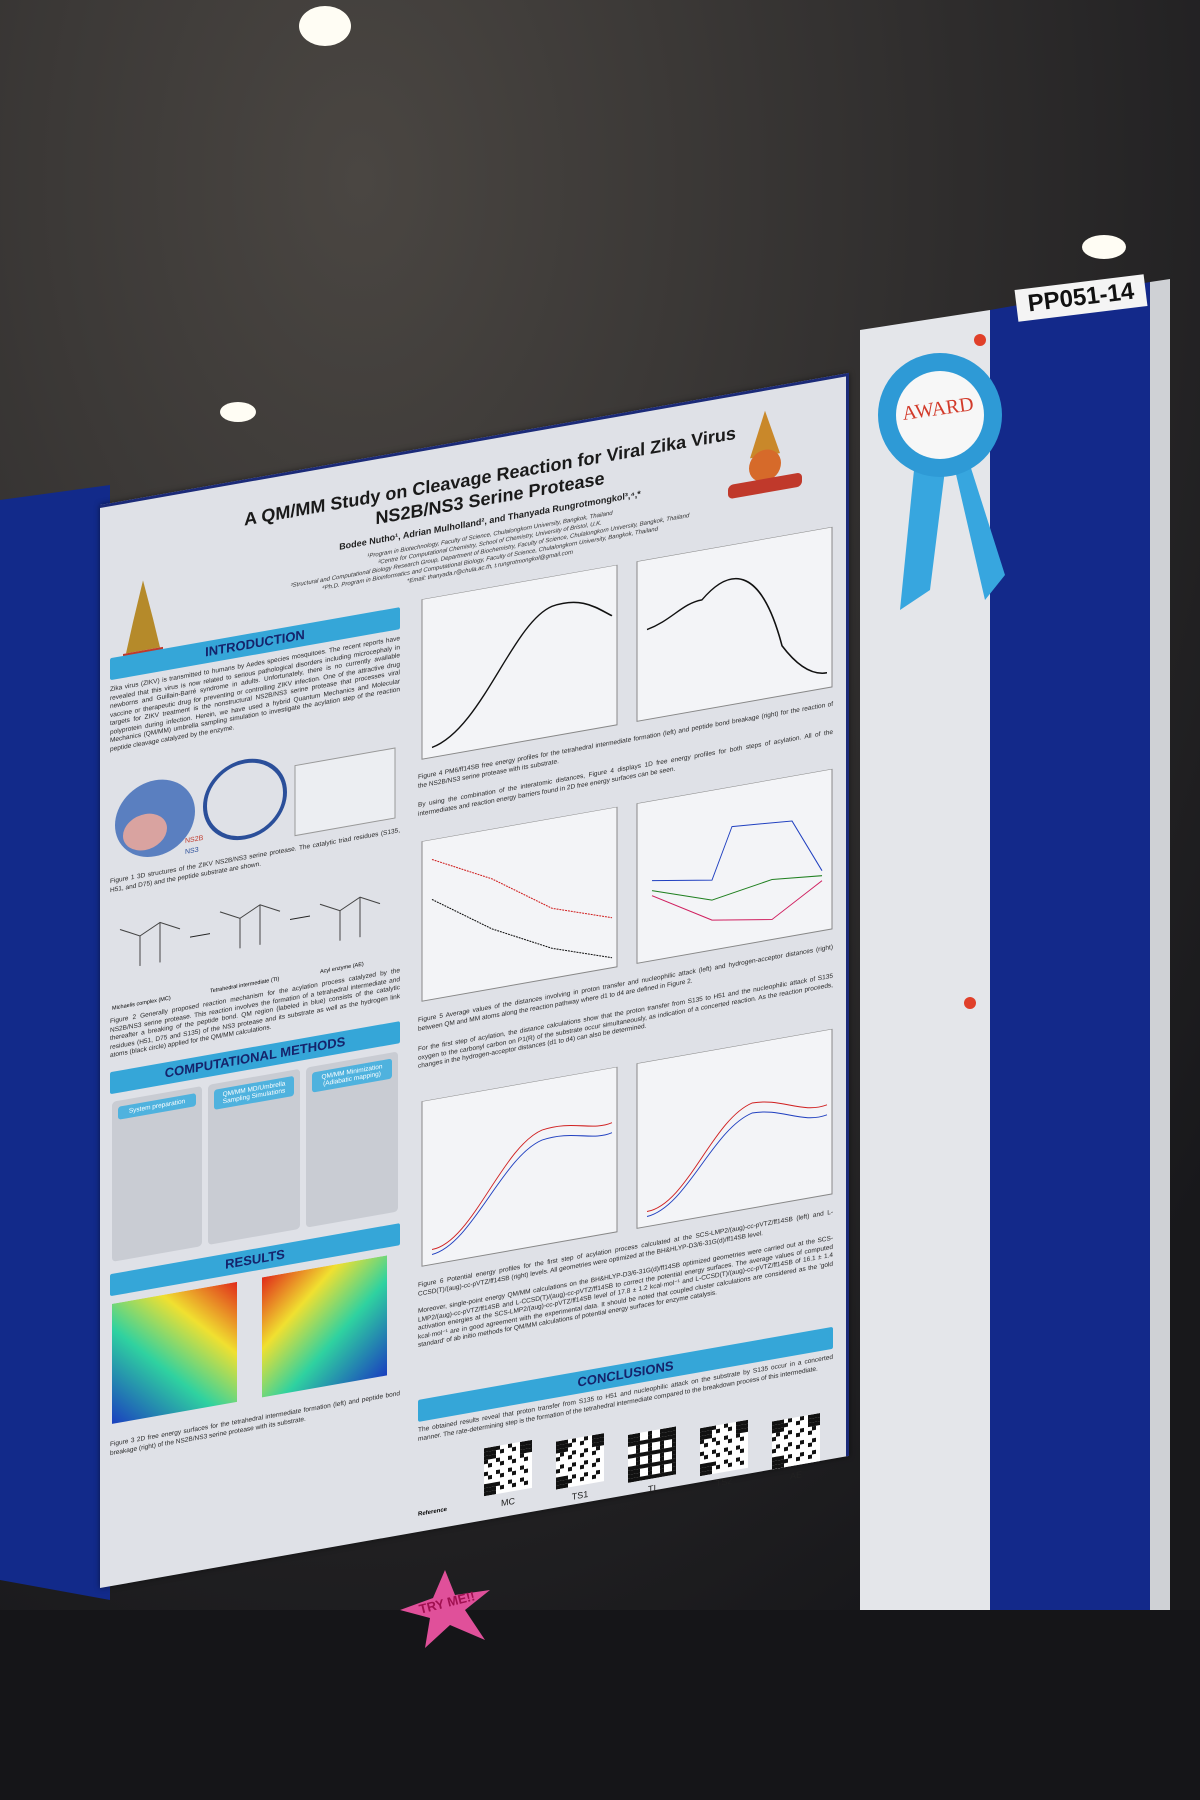 This screenshot has height=1800, width=1200. I want to click on figure6-plots, so click(627, 1147).